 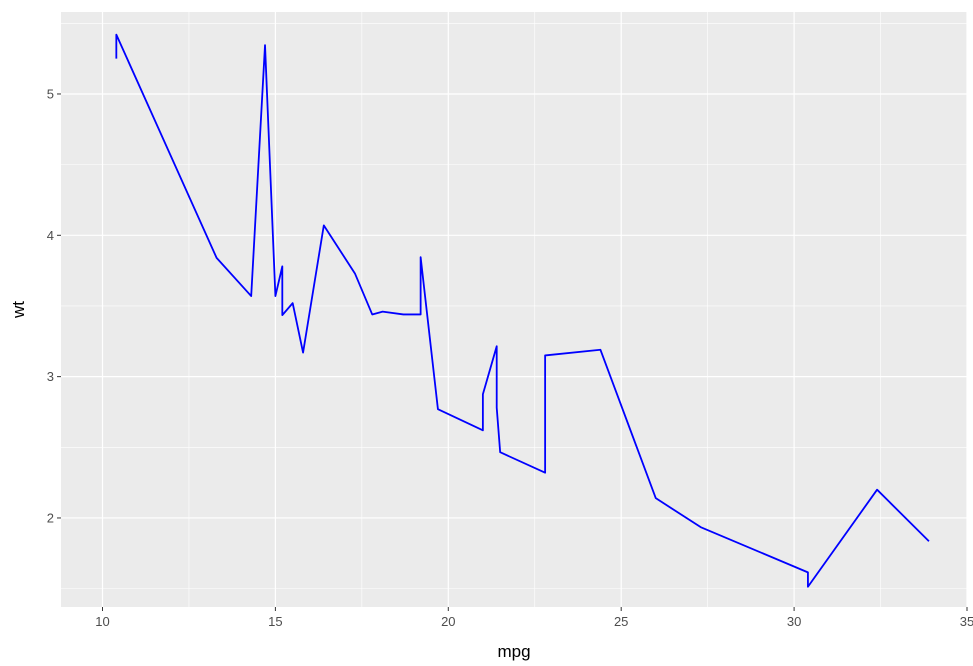 What do you see at coordinates (18, 310) in the screenshot?
I see `y-axis-title: wt` at bounding box center [18, 310].